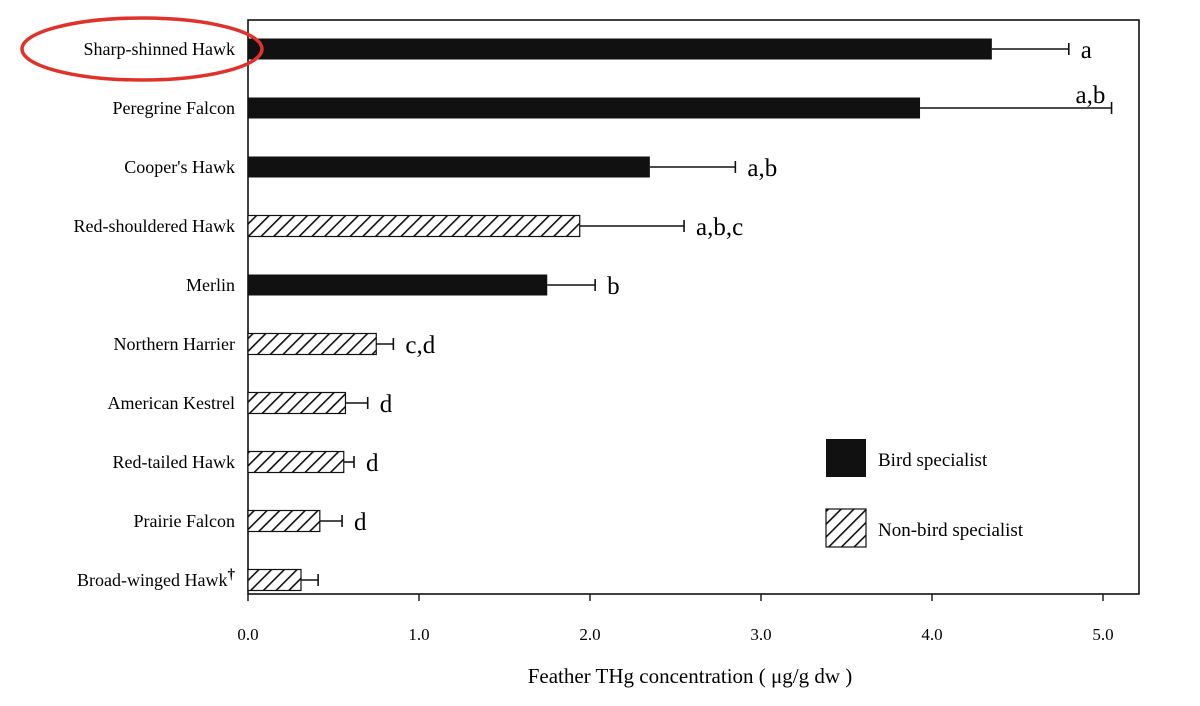 The image size is (1200, 706). Describe the element at coordinates (184, 521) in the screenshot. I see `category-label-prairie-falcon: Prairie Falcon` at that location.